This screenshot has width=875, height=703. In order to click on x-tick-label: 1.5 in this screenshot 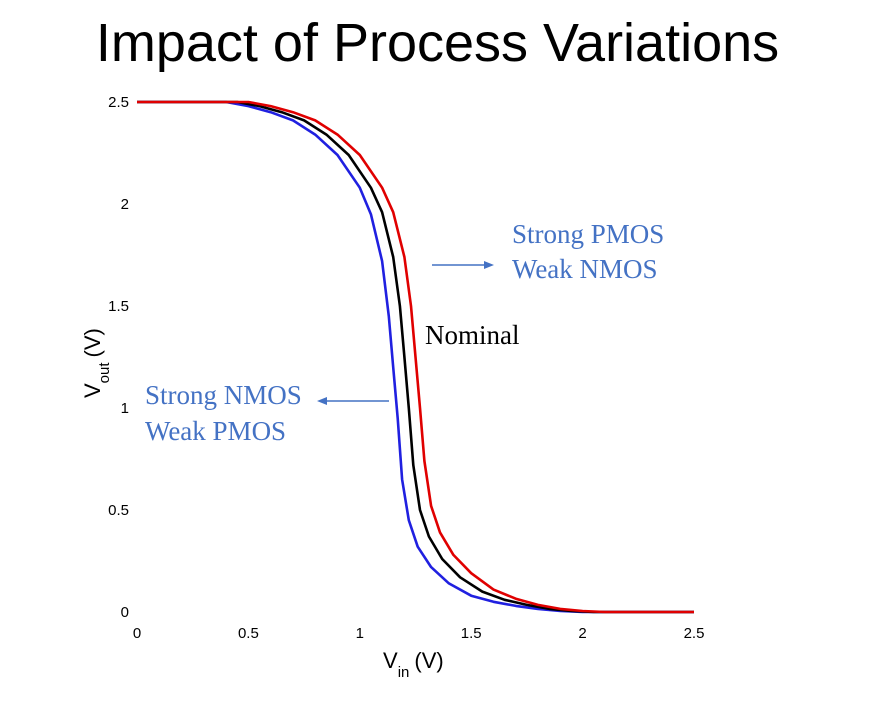, I will do `click(471, 633)`.